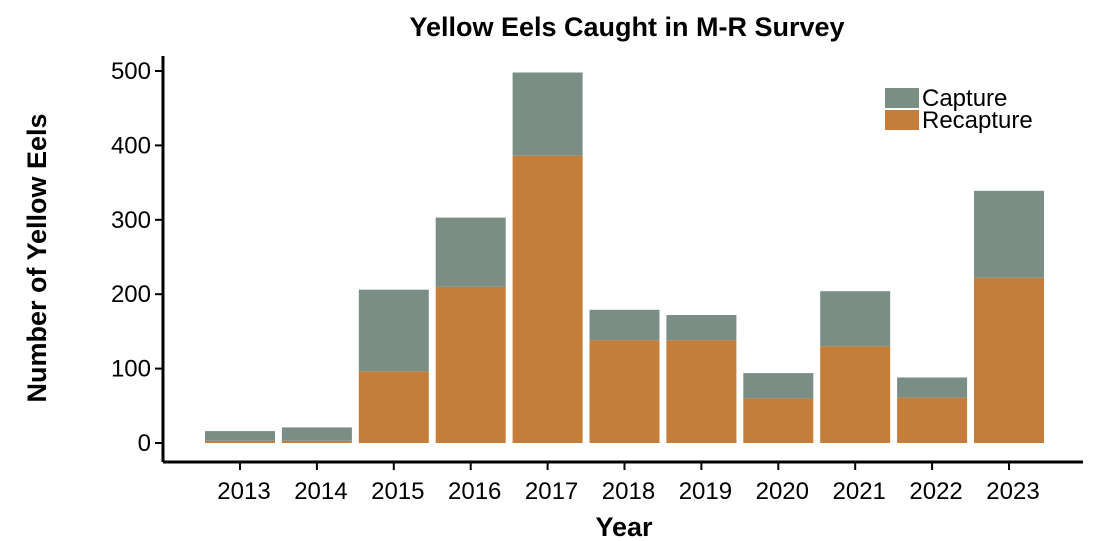 The image size is (1100, 541). I want to click on bar-capture-2015, so click(393, 330).